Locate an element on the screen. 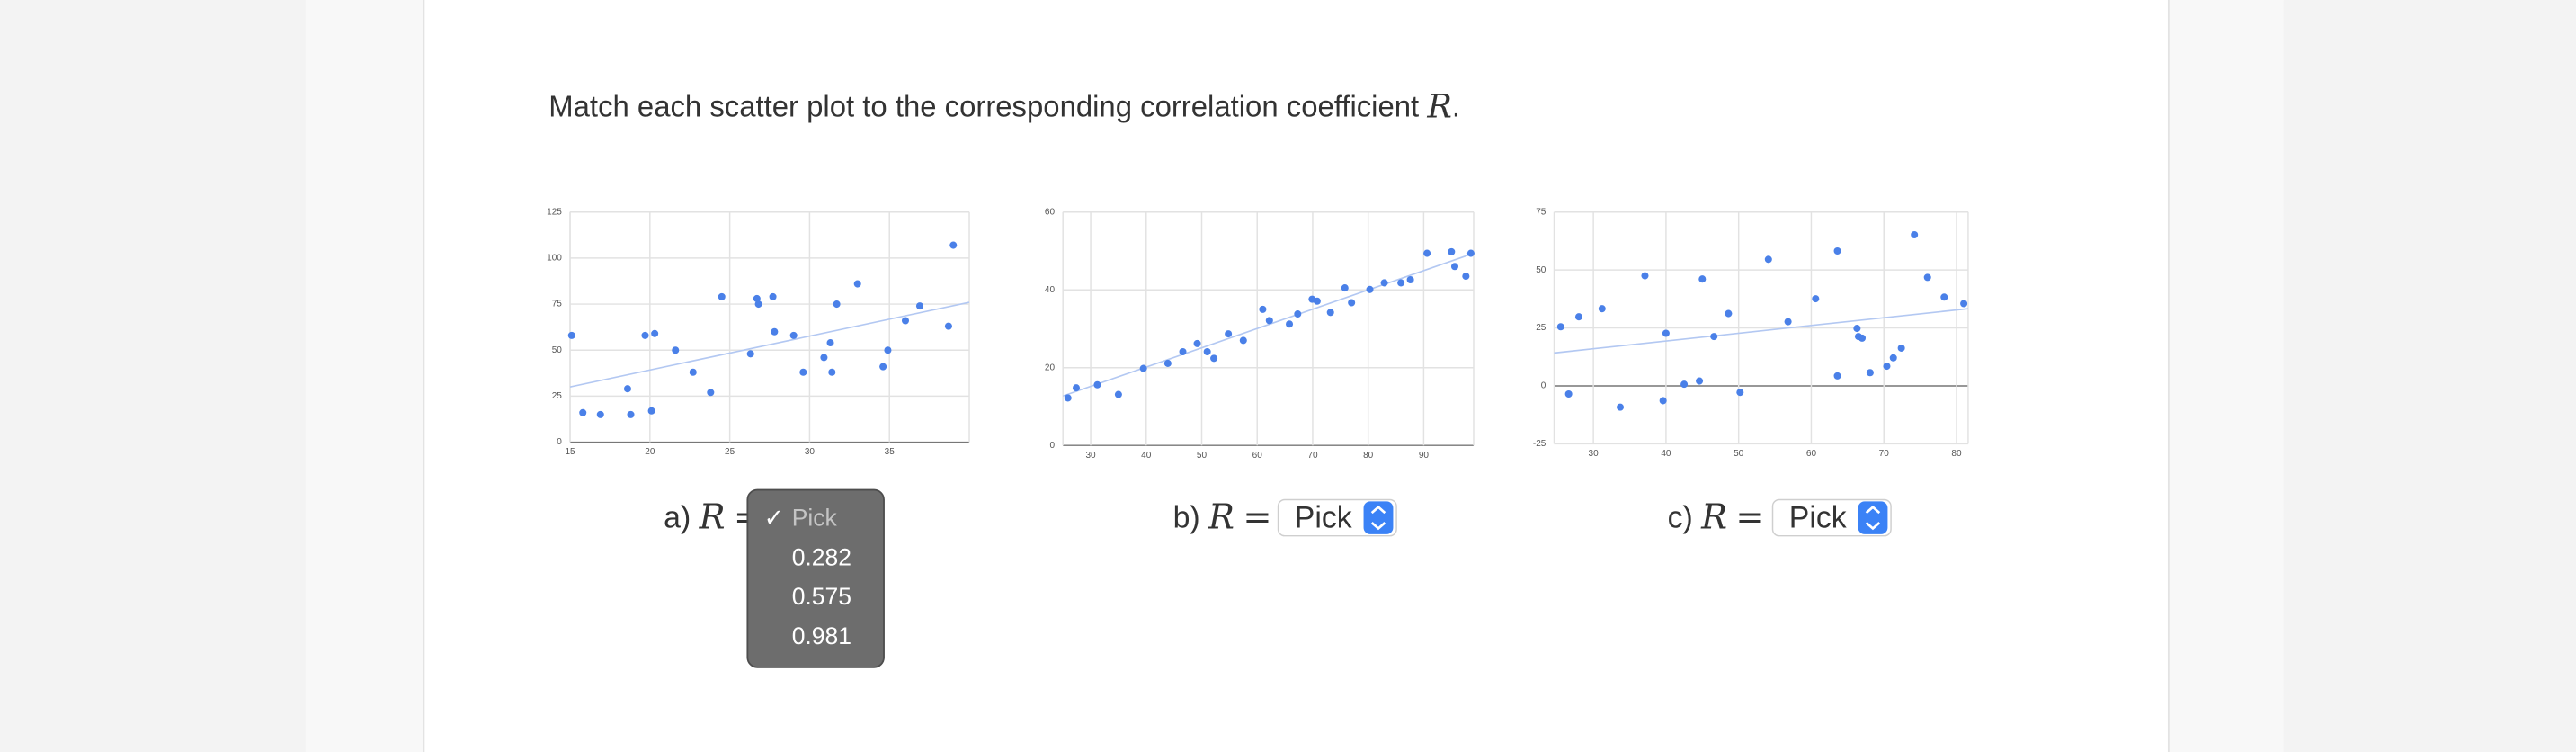 This screenshot has width=2576, height=752. dropdown-option: 0.282 is located at coordinates (822, 556).